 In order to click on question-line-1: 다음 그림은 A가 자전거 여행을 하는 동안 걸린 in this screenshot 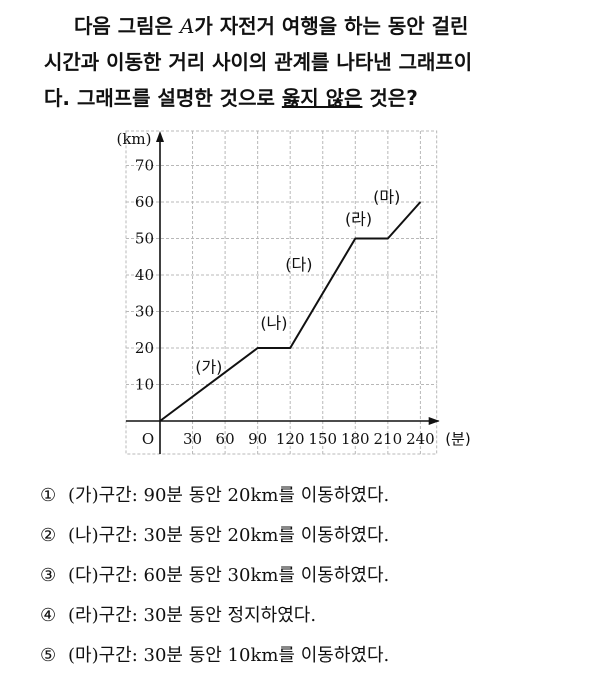, I will do `click(314, 26)`.